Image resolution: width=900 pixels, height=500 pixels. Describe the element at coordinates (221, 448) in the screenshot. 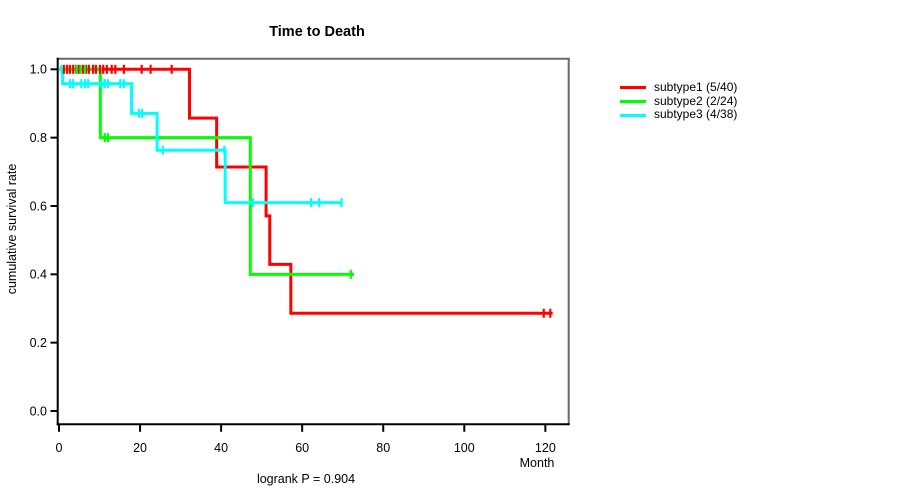

I see `x-tick-label: 40` at that location.